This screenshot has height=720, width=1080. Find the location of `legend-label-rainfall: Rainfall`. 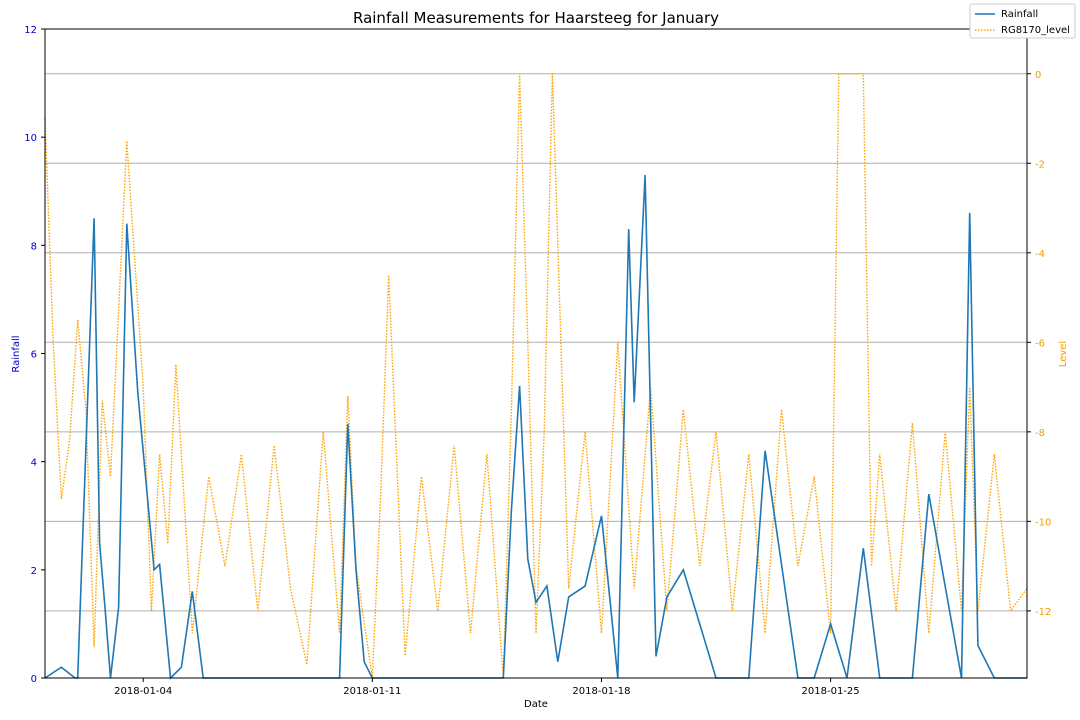

legend-label-rainfall: Rainfall is located at coordinates (1019, 14).